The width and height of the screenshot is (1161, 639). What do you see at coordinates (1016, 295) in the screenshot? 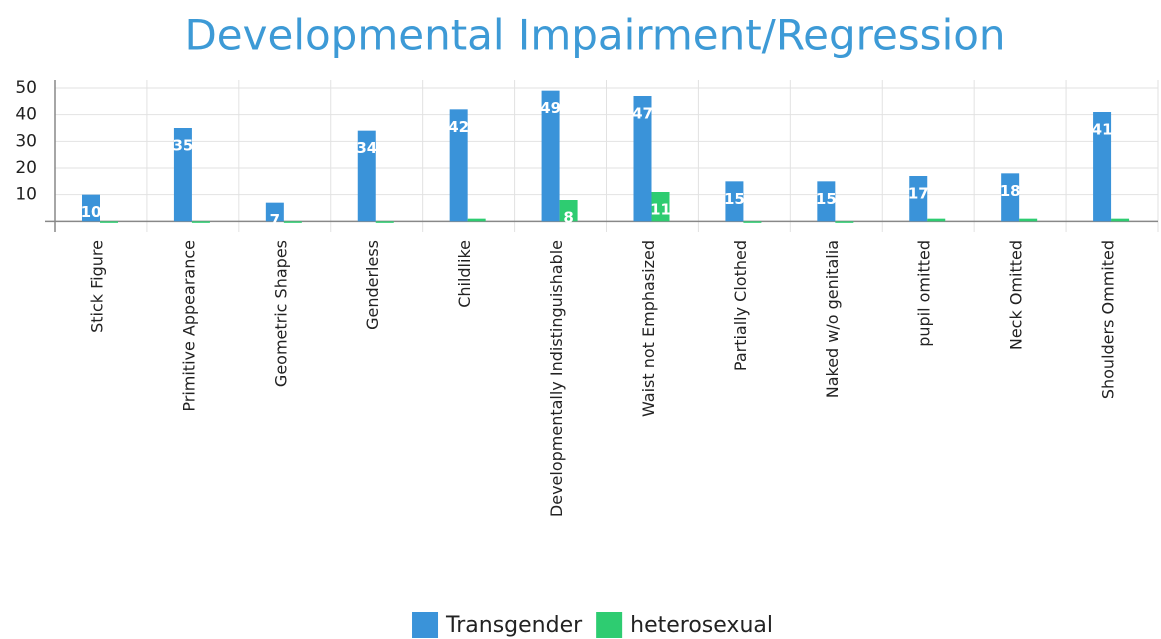
I see `x-tick-label: Neck Omitted` at bounding box center [1016, 295].